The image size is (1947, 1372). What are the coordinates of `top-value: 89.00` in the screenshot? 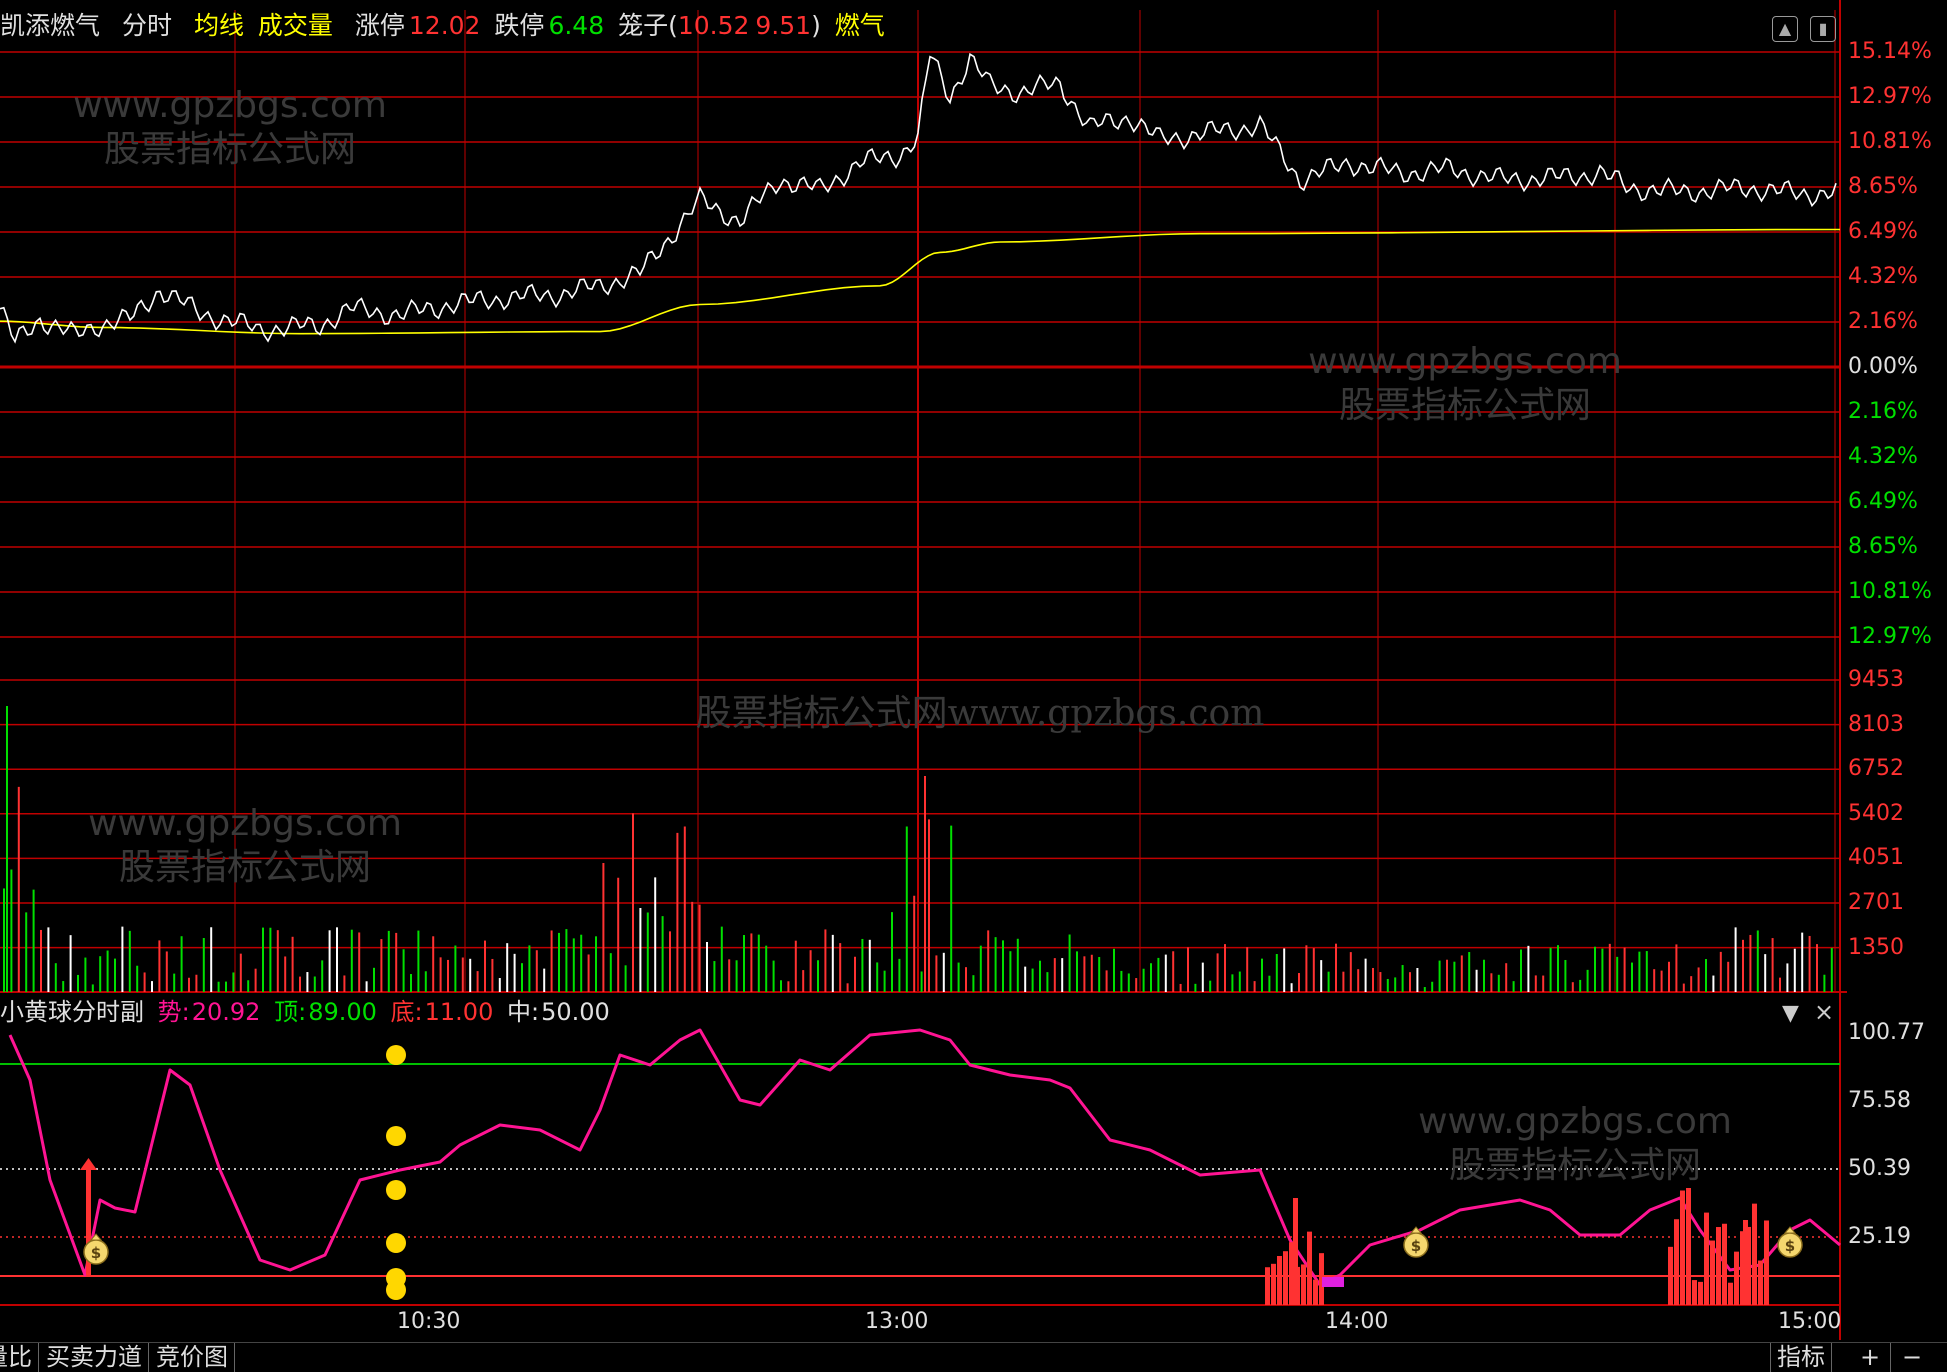 It's located at (342, 1012).